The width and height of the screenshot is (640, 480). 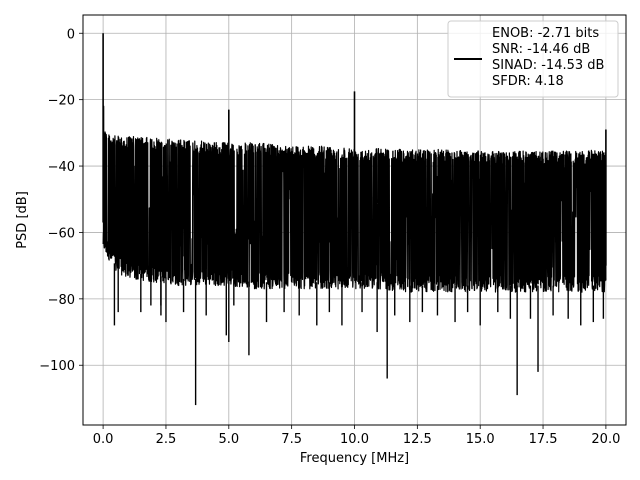 I want to click on x-axis-label: Frequency [MHz], so click(x=354, y=458).